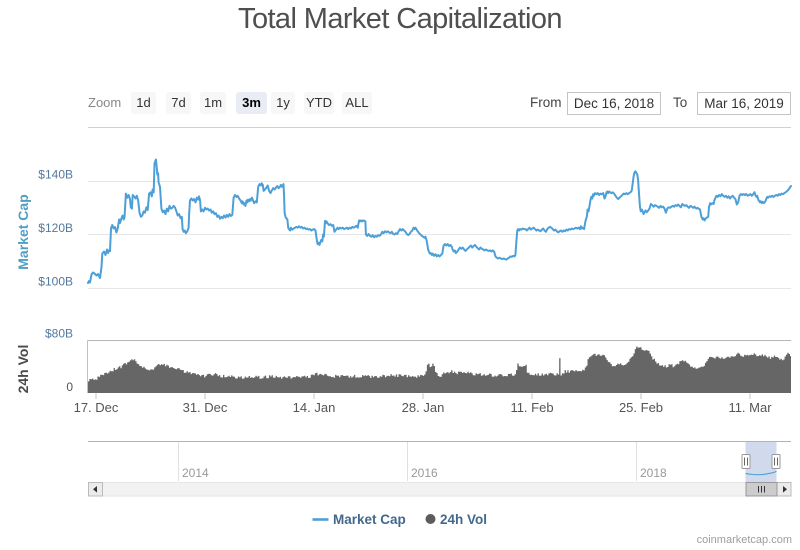 The height and width of the screenshot is (550, 800). What do you see at coordinates (653, 473) in the screenshot?
I see `svg-text: 2018` at bounding box center [653, 473].